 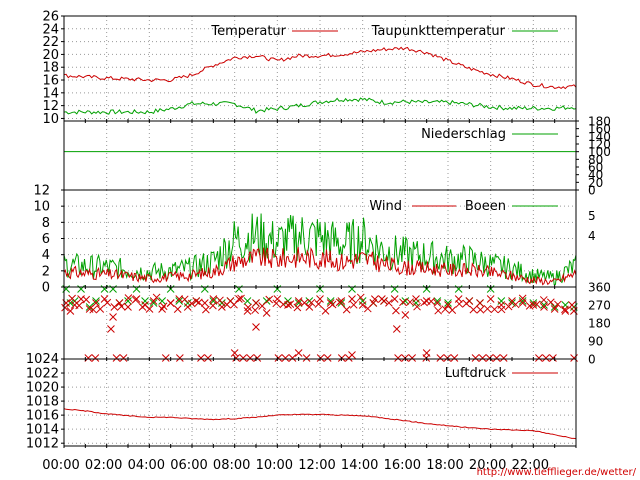 I want to click on x-tick-label: 00:00, so click(x=60, y=465).